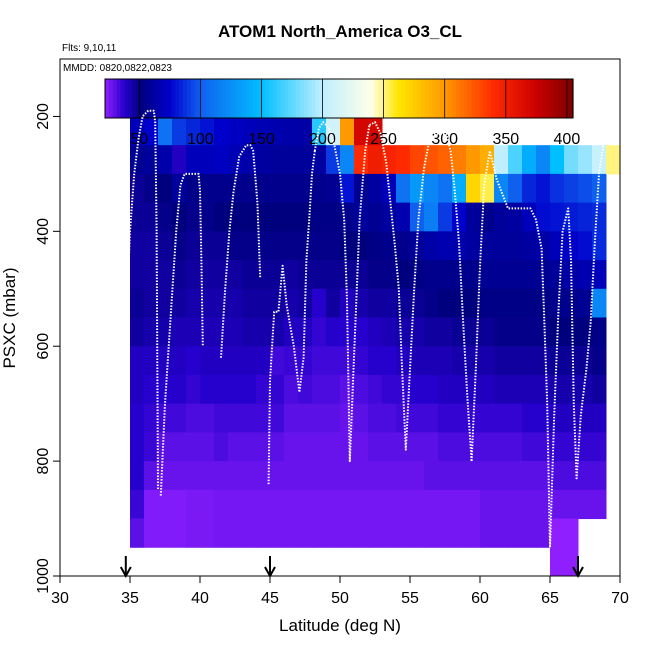  What do you see at coordinates (60, 598) in the screenshot?
I see `x-tick-label: 30` at bounding box center [60, 598].